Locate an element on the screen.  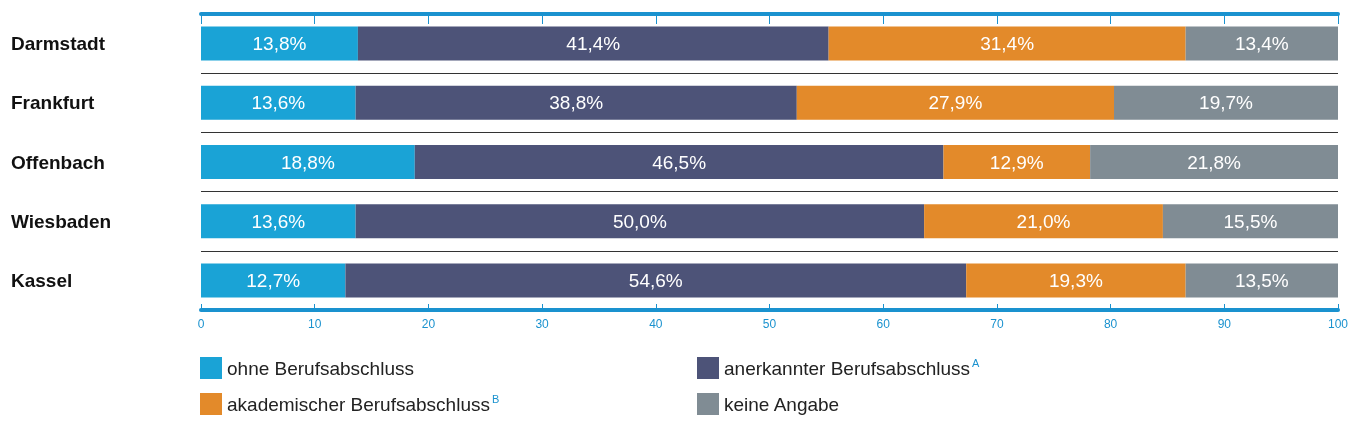
data-label: 13,5% is located at coordinates (1261, 280).